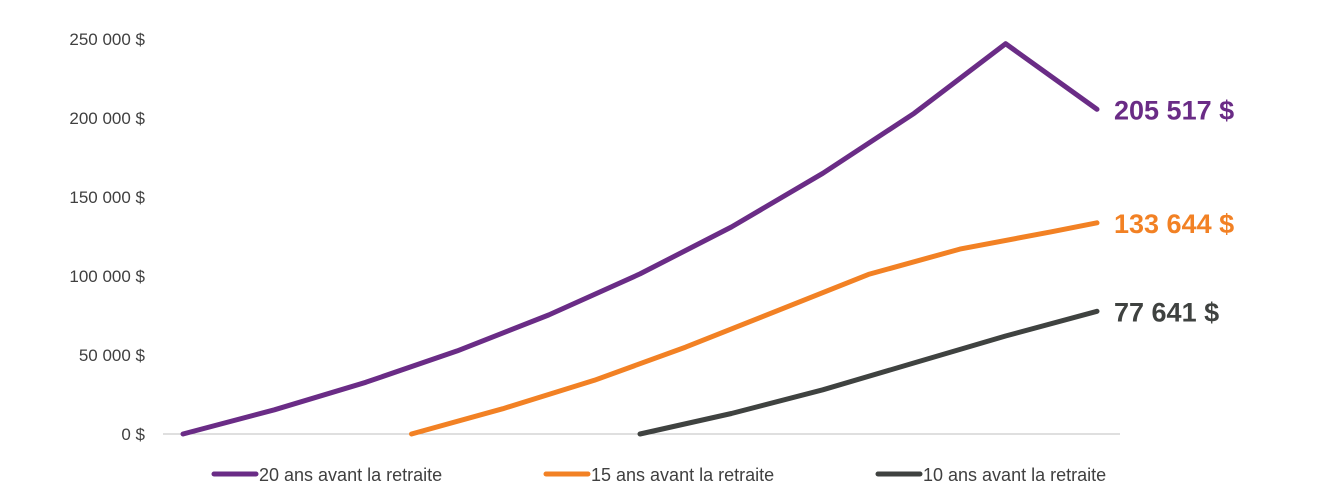 The height and width of the screenshot is (494, 1325). I want to click on end-value-label-3: 77 641 $, so click(1166, 312).